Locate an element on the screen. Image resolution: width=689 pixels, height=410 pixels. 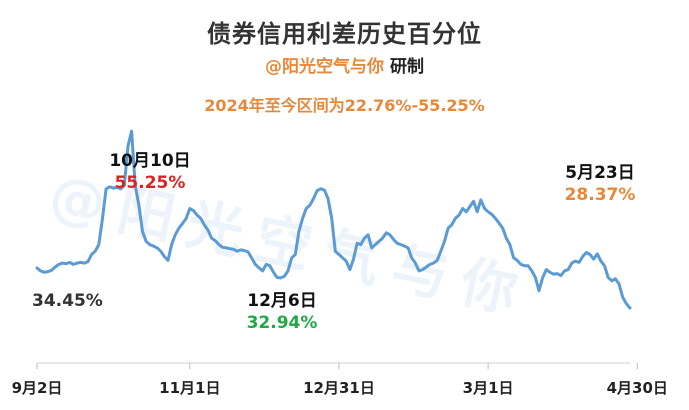
peak-annotation: 10月10日 55.25% is located at coordinates (150, 172).